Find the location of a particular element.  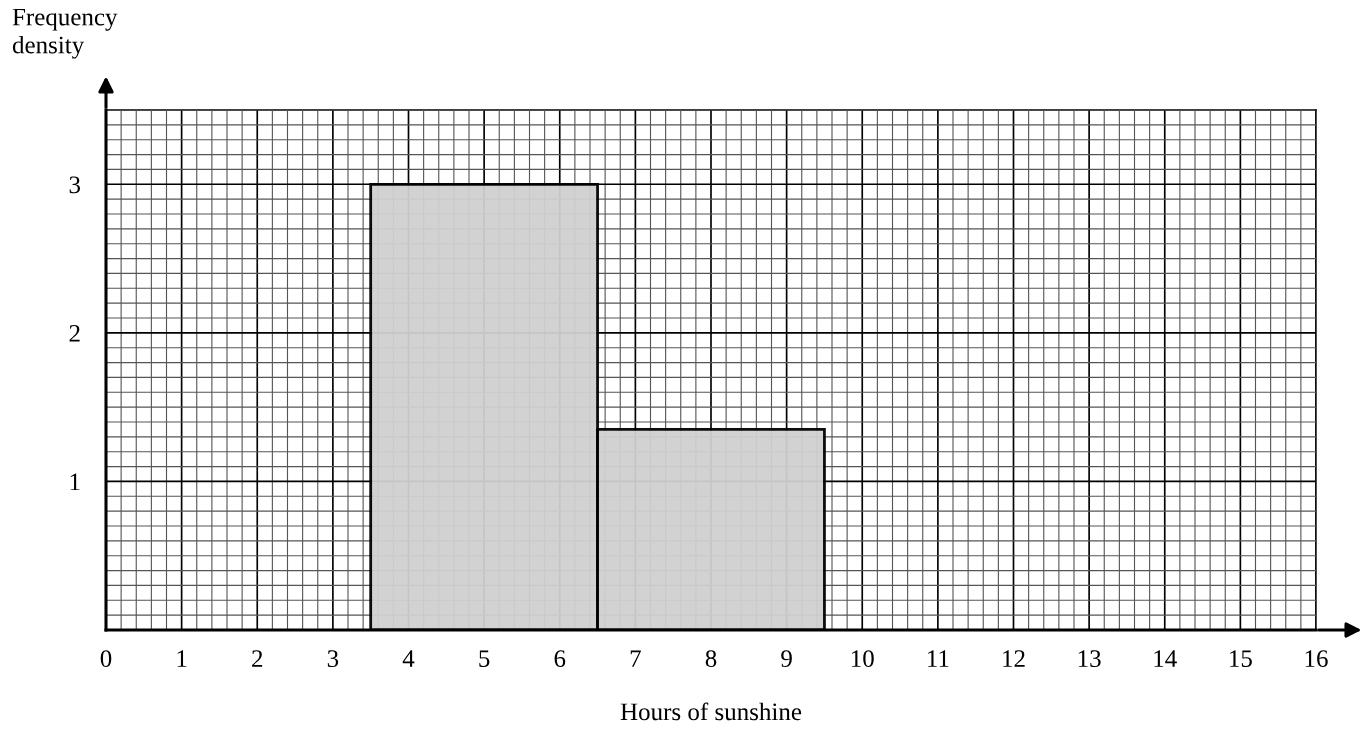

x-tick-label: 8 is located at coordinates (711, 659).